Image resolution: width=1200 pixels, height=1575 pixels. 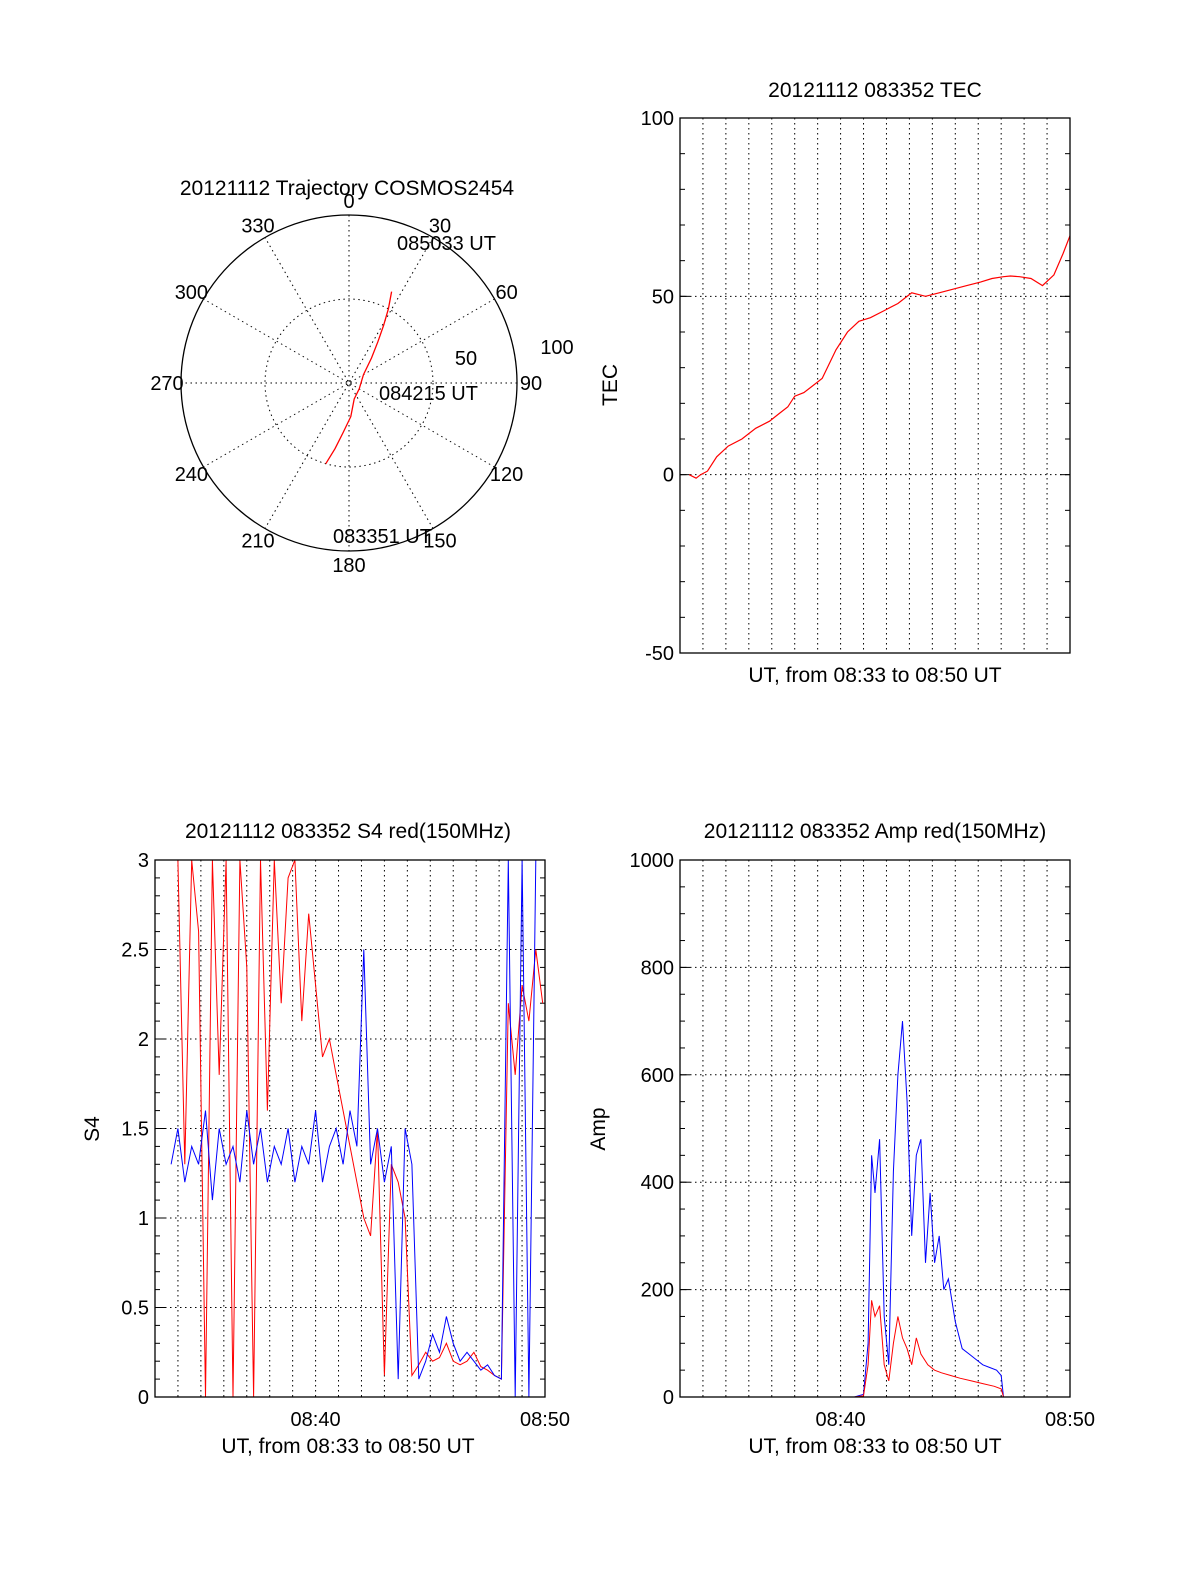 I want to click on tec-ytick-label--50: -50, so click(x=659, y=654).